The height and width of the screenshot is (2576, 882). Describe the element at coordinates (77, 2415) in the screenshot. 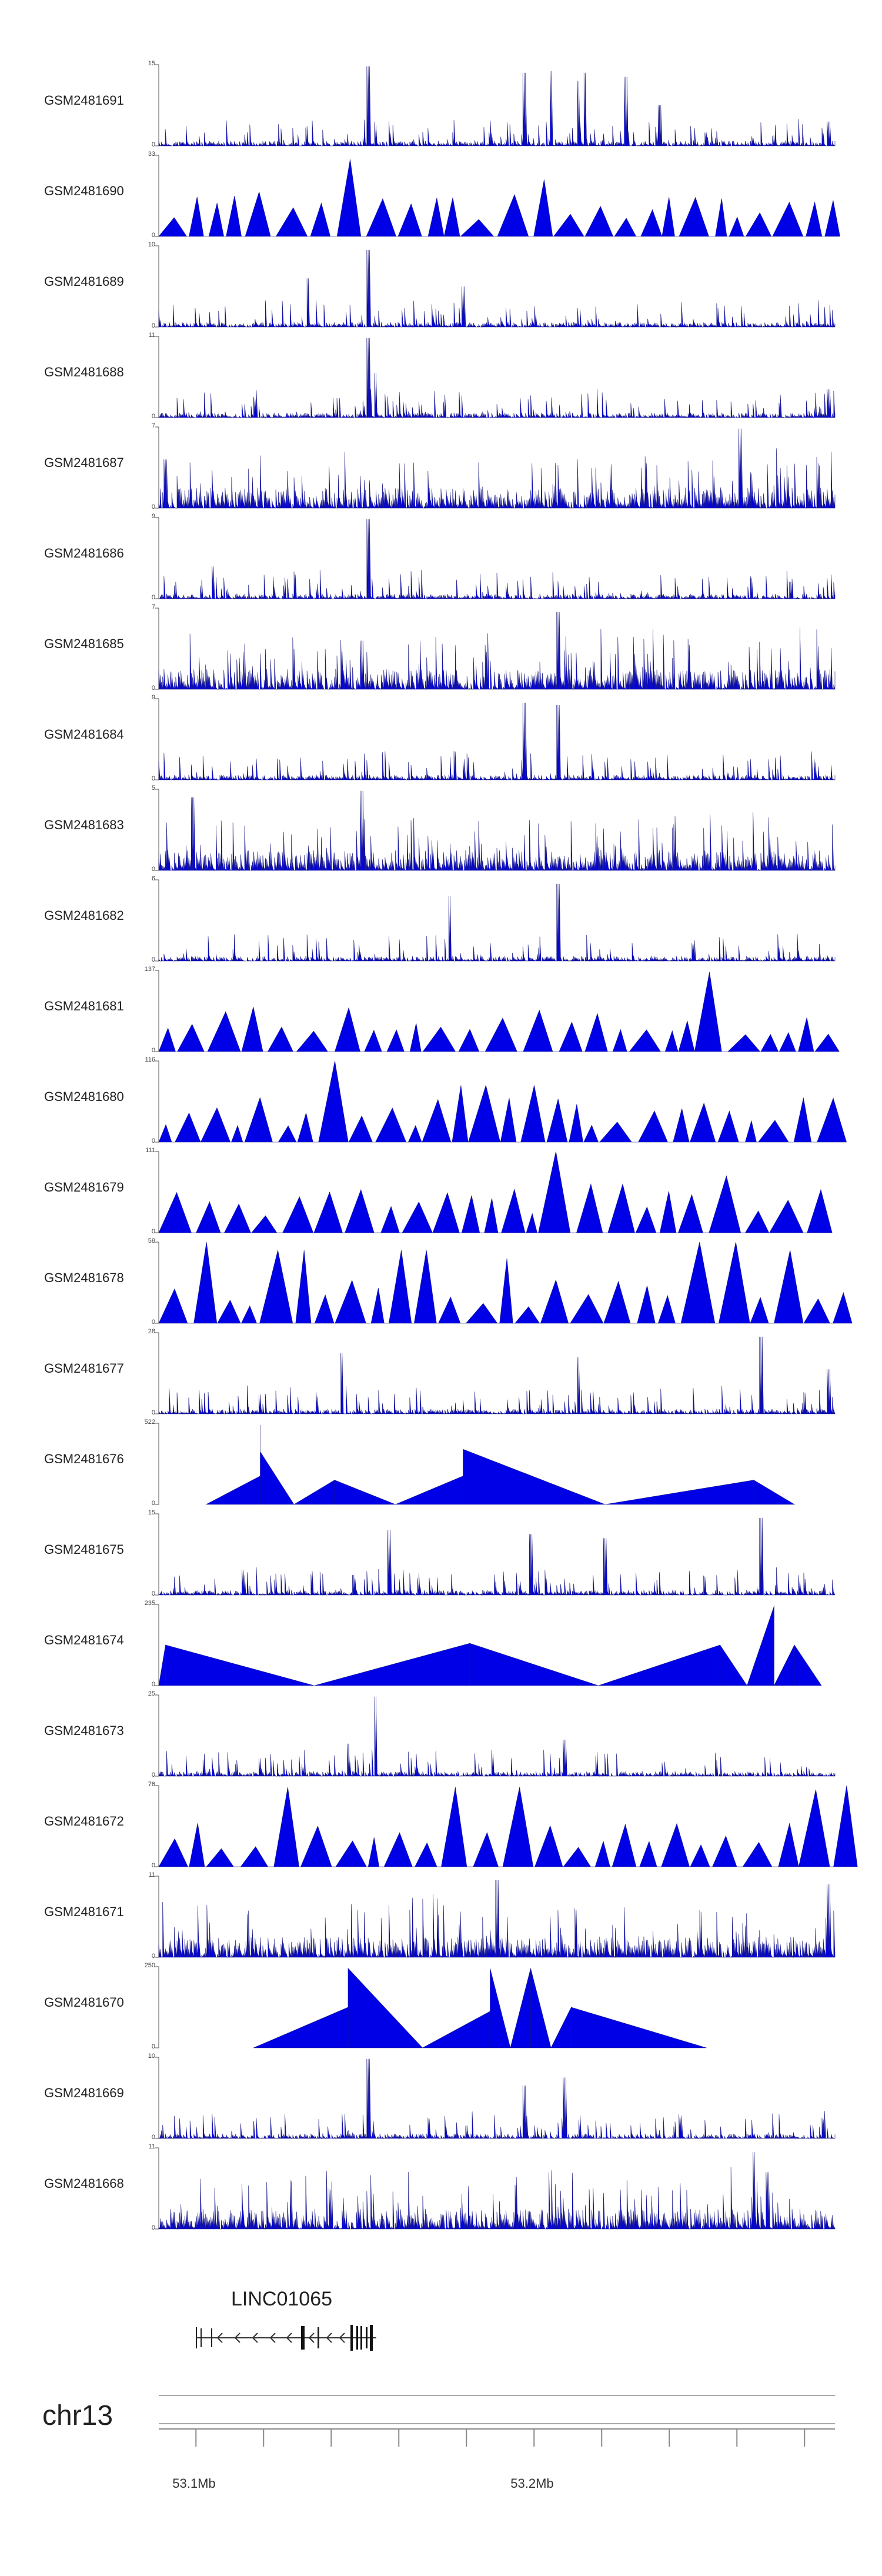

I see `chromosome-label: chr13` at that location.